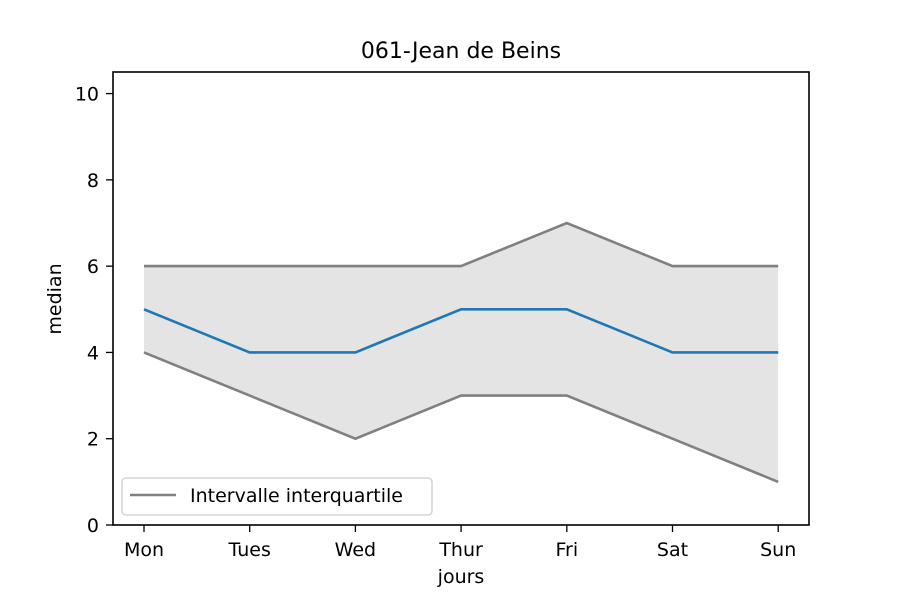  Describe the element at coordinates (249, 550) in the screenshot. I see `x-tick-label: Tues` at that location.